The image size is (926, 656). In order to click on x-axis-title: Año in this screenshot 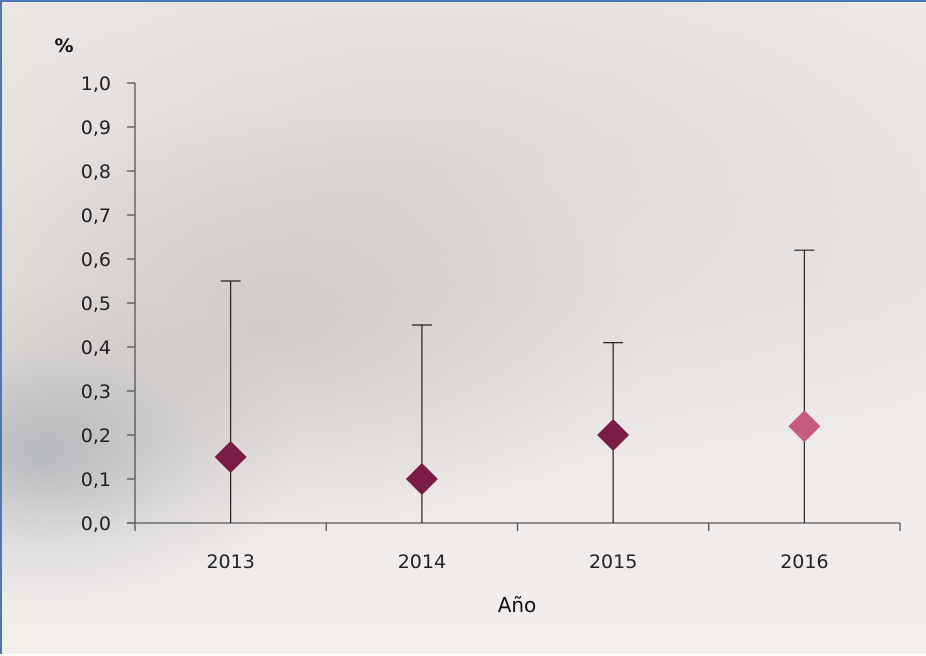, I will do `click(517, 605)`.